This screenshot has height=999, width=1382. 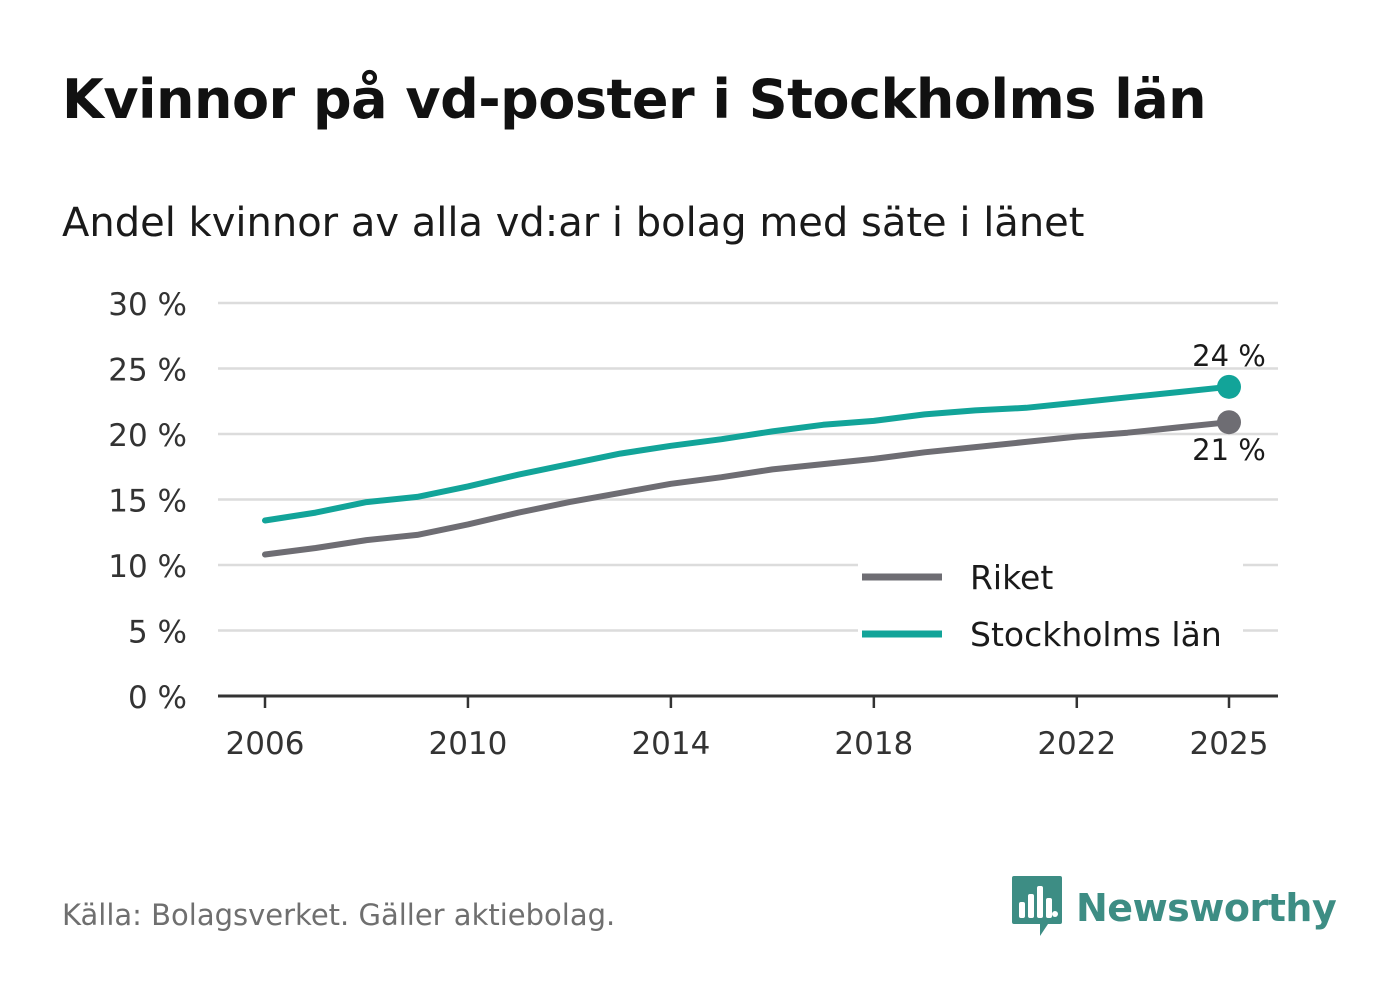 What do you see at coordinates (147, 436) in the screenshot?
I see `y-tick-label: 20 %` at bounding box center [147, 436].